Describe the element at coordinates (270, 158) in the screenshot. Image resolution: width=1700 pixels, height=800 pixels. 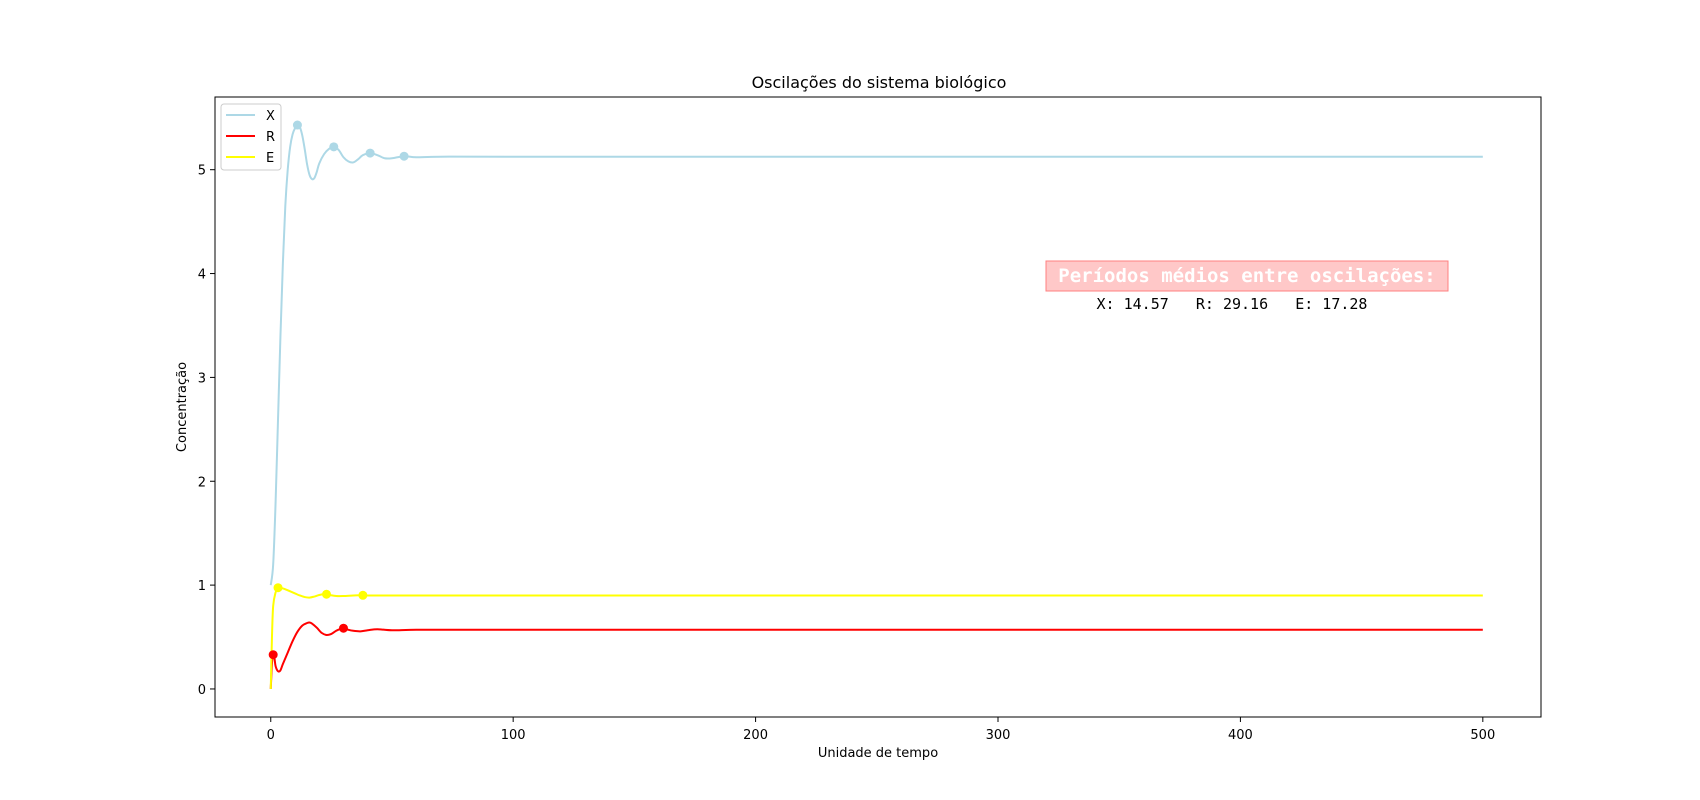
I see `legend-label-e: E` at that location.